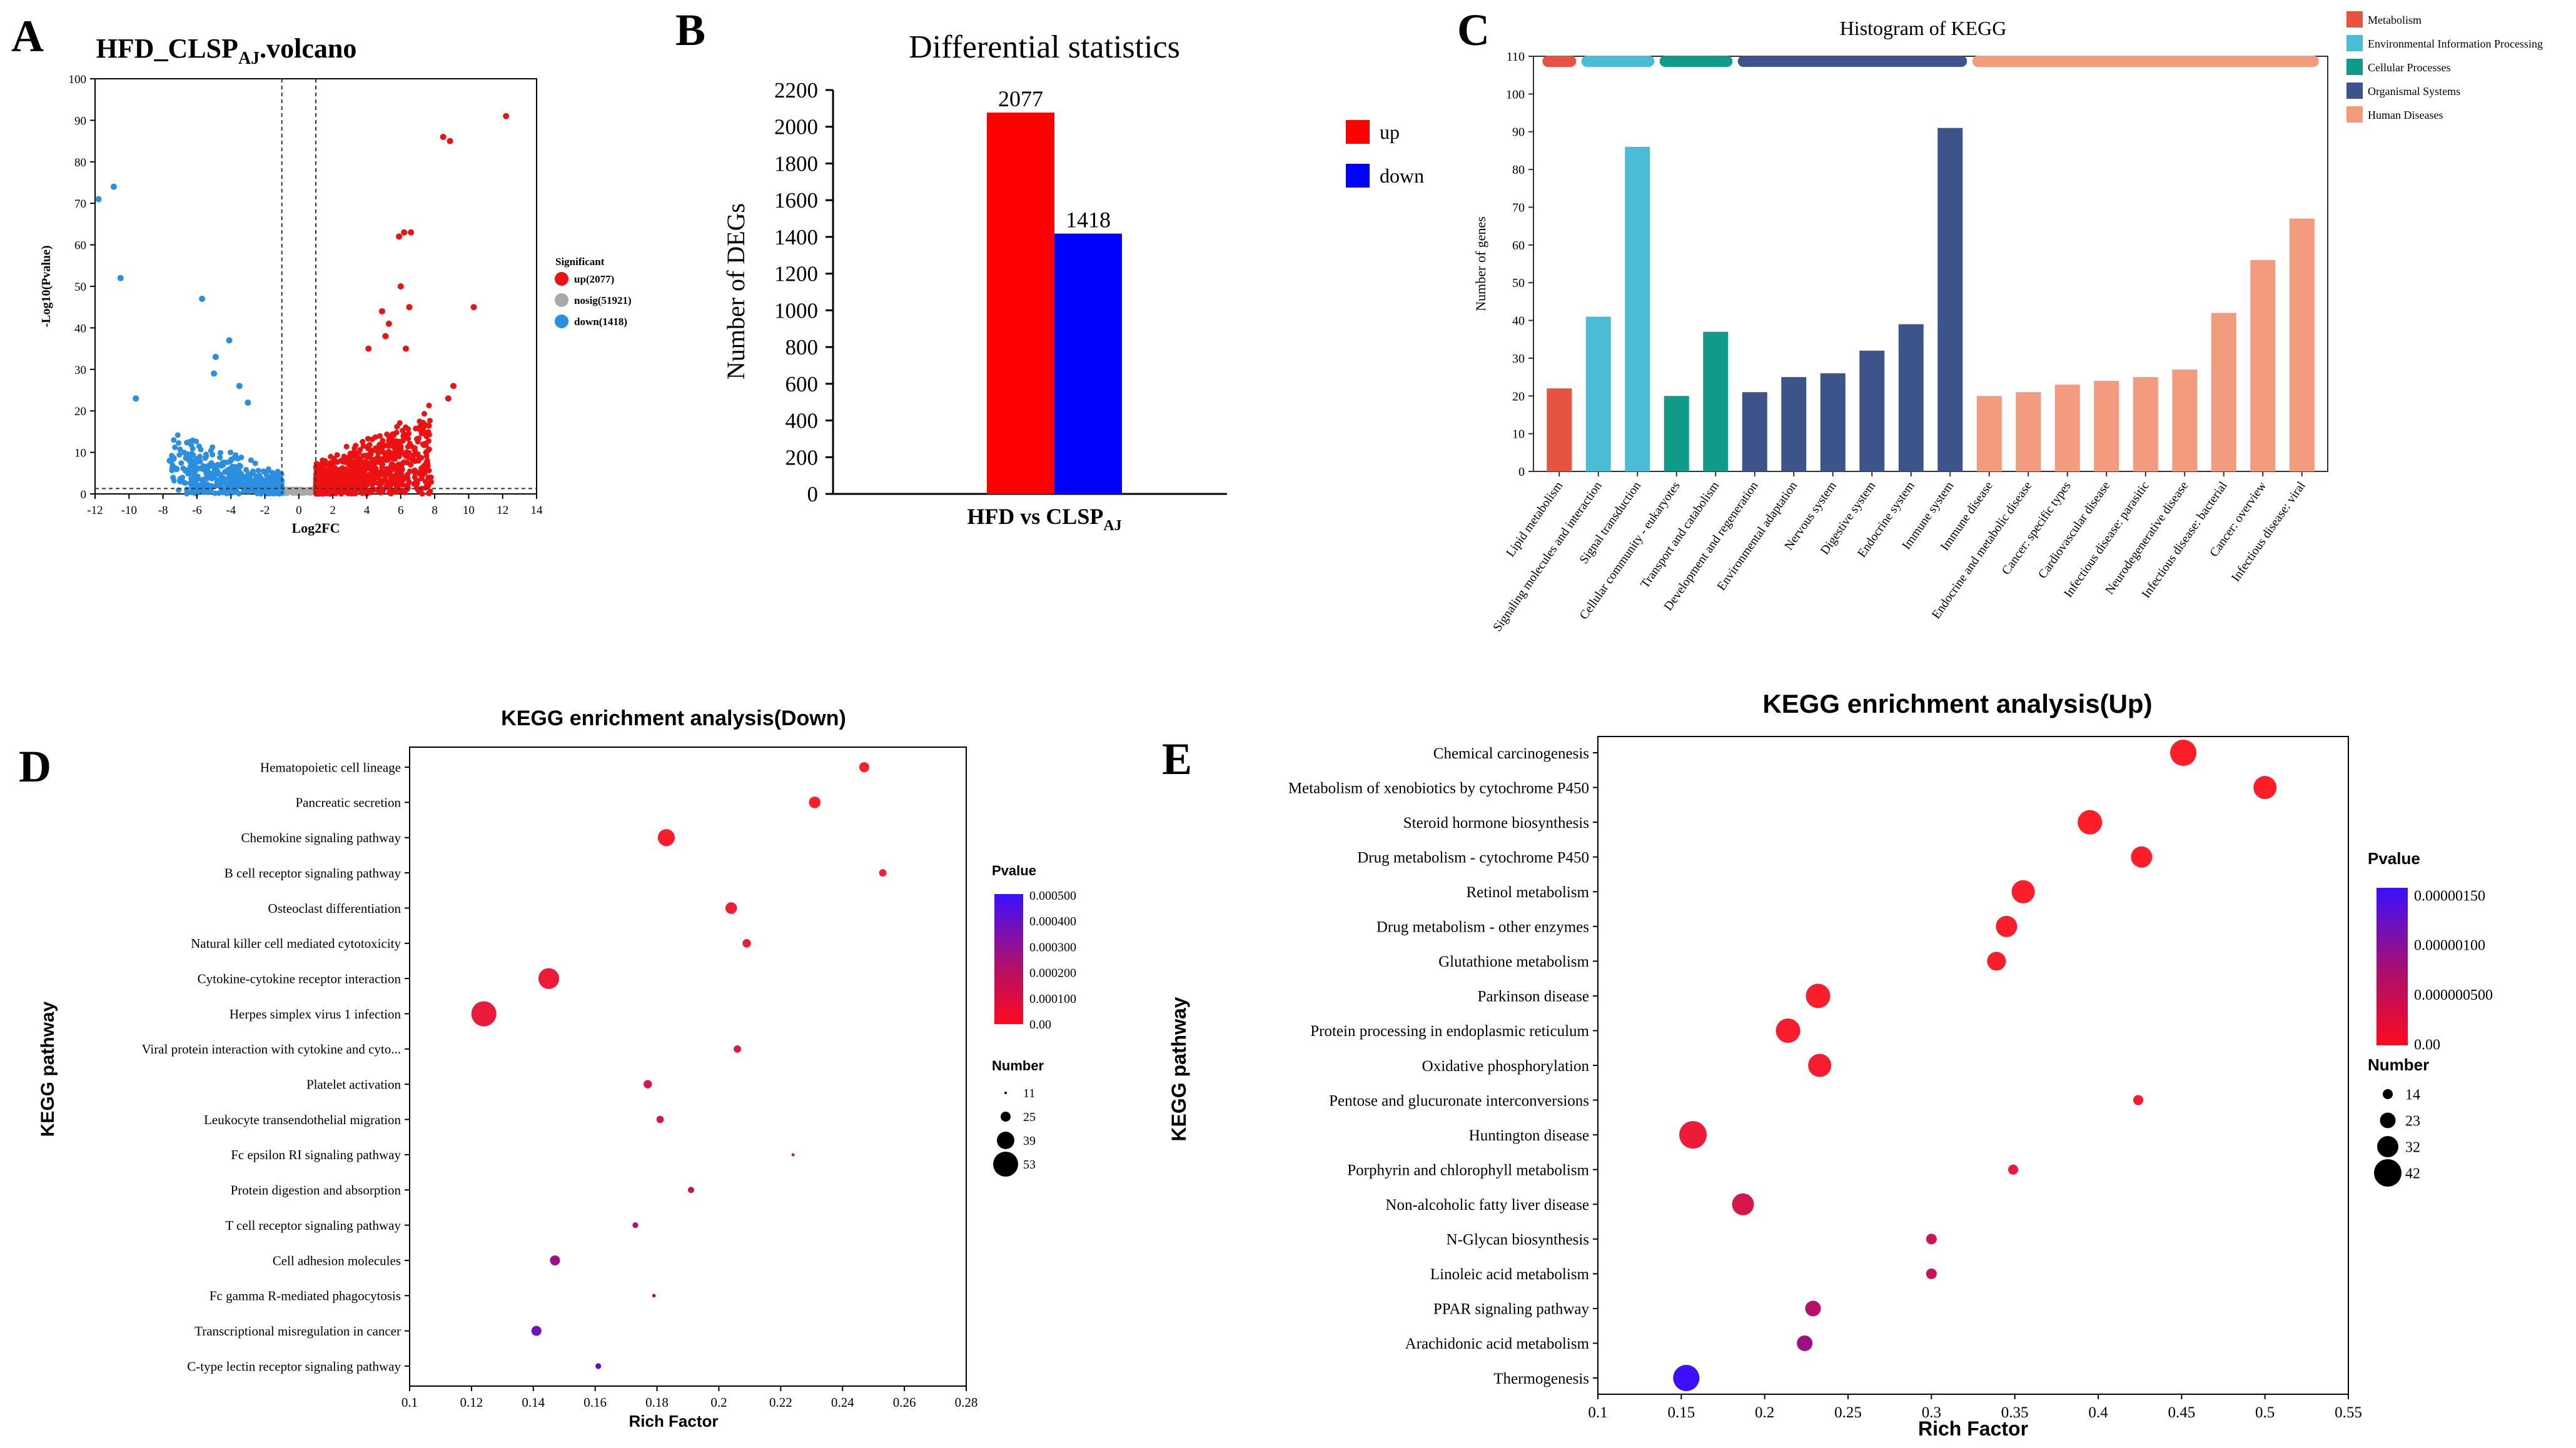 The height and width of the screenshot is (1448, 2576). What do you see at coordinates (313, 1225) in the screenshot?
I see `enrich-down-pathway-label: T cell receptor signaling pathway` at bounding box center [313, 1225].